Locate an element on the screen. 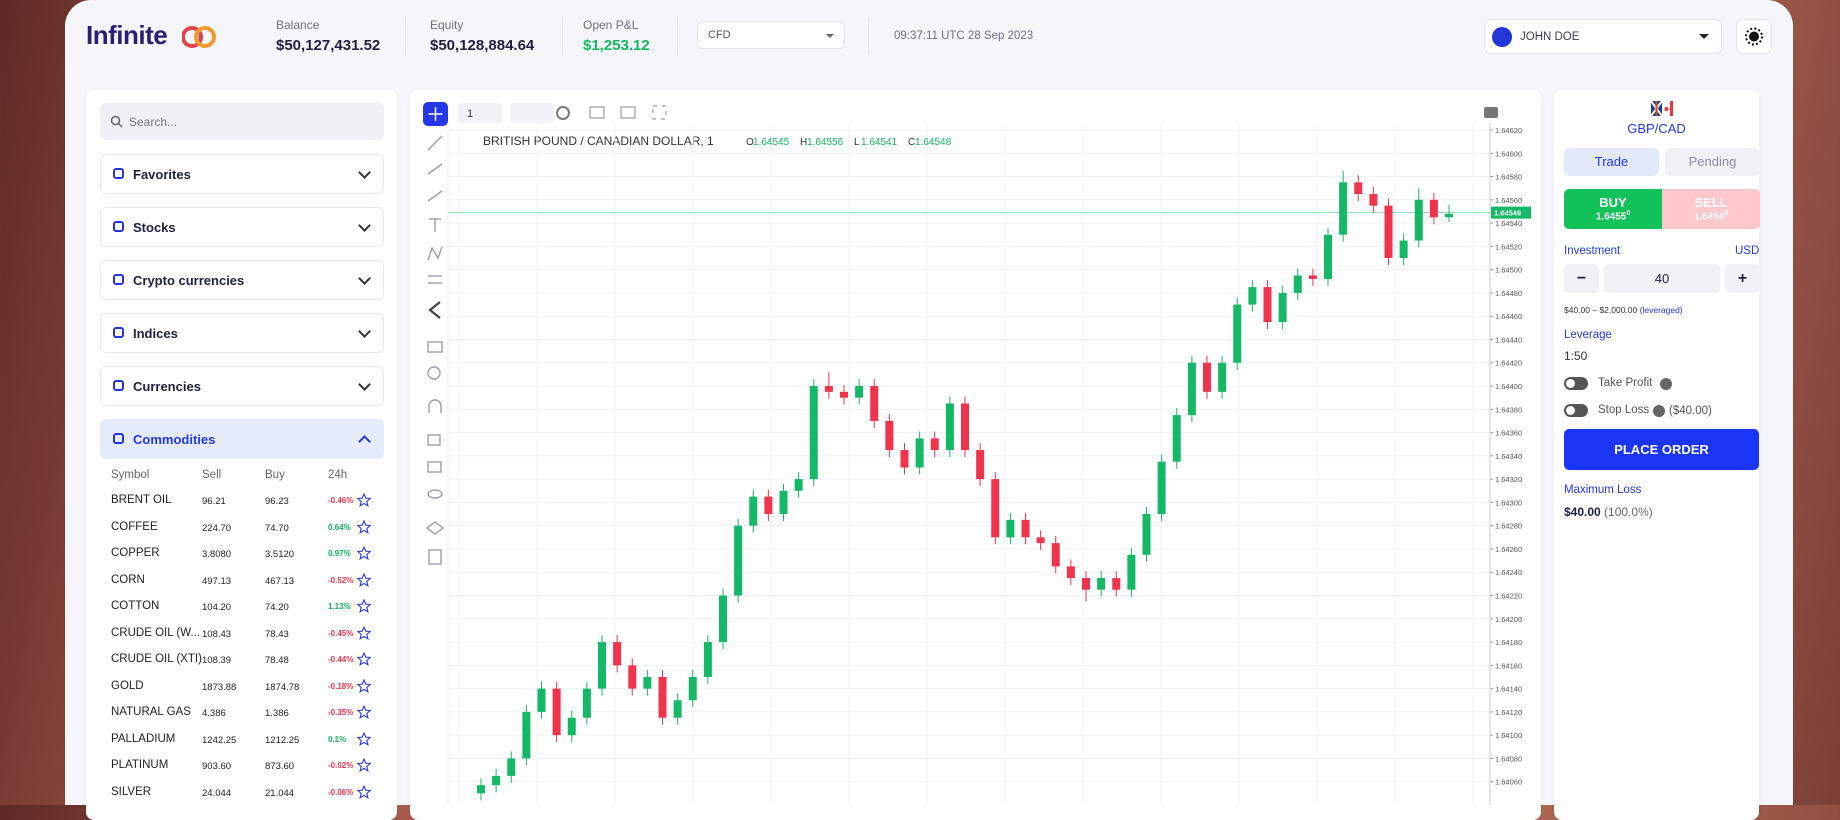  pending-tab: Pending is located at coordinates (1712, 162).